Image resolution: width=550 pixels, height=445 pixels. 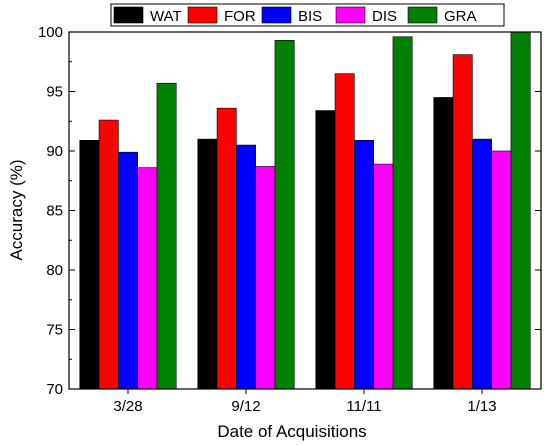 I want to click on x-tick-label: 9/12, so click(x=245, y=406).